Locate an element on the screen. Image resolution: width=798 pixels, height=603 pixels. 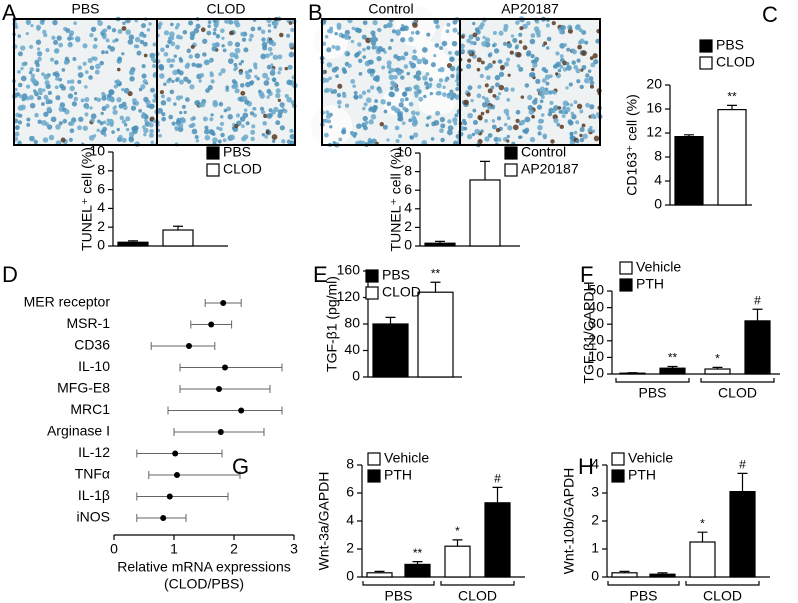
y-tick-label: 3 is located at coordinates (595, 492).